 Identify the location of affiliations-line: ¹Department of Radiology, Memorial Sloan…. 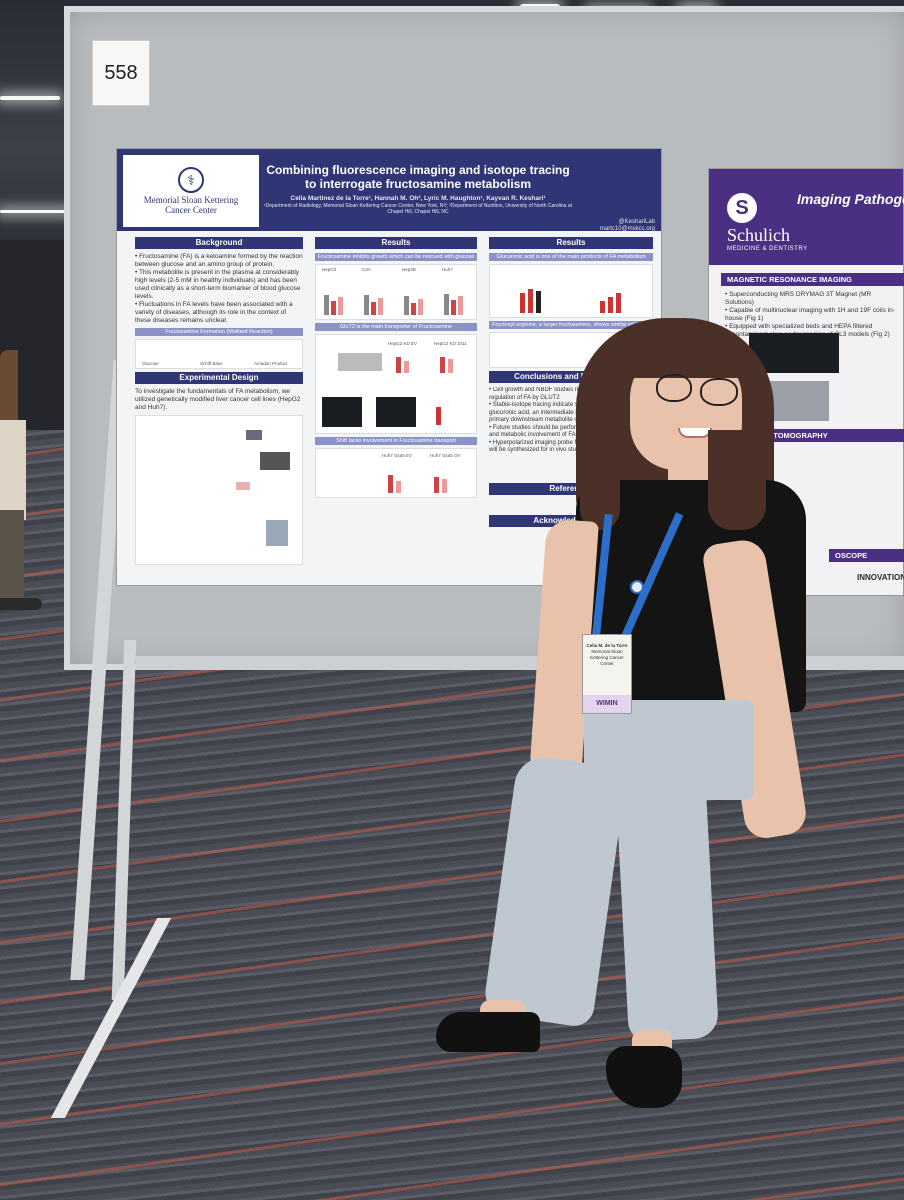
(418, 209).